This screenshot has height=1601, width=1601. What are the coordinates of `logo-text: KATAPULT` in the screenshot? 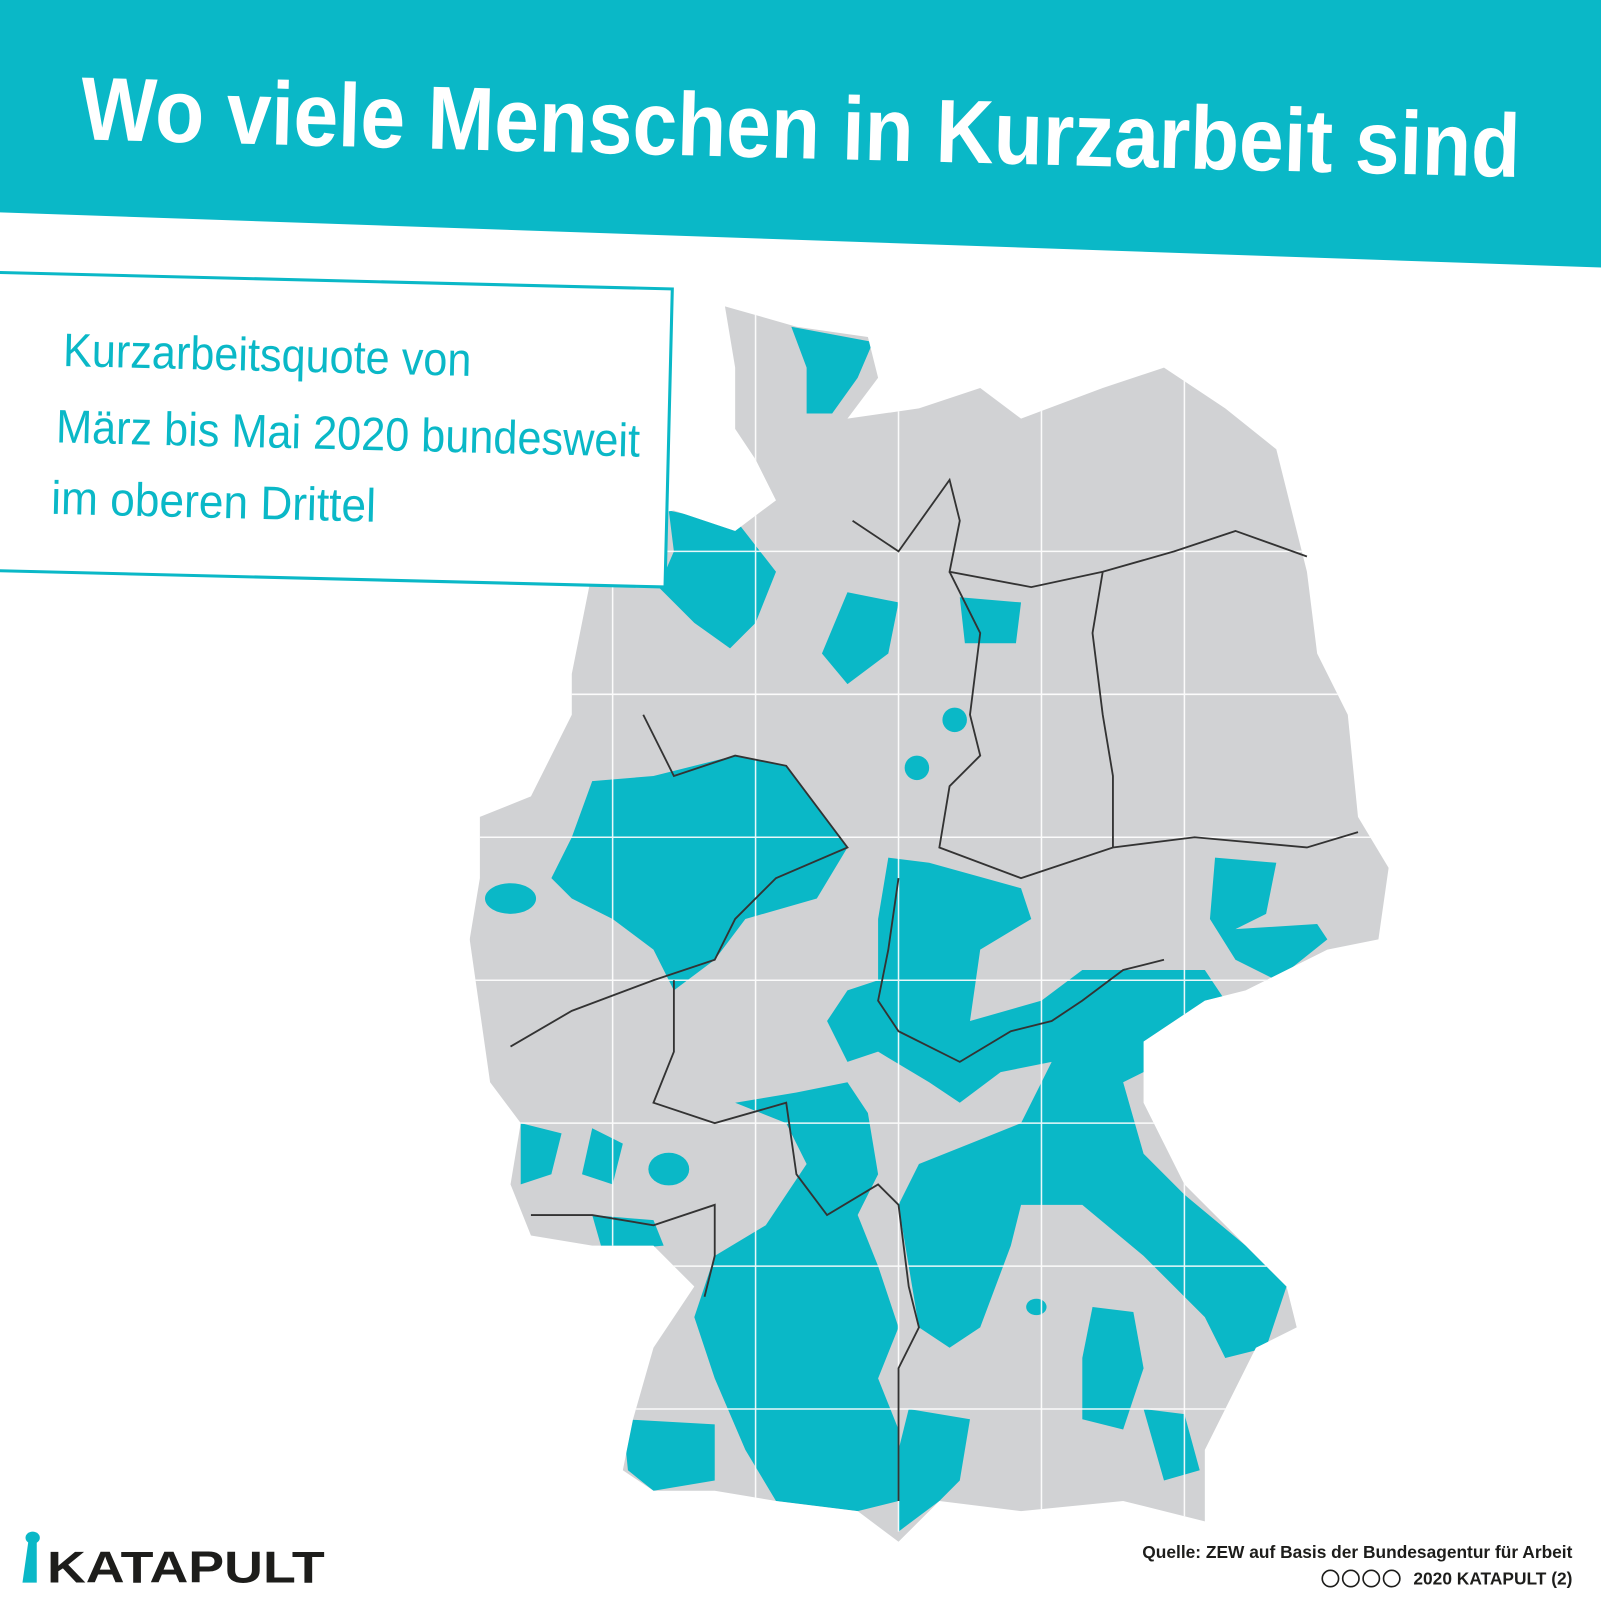 It's located at (186, 1567).